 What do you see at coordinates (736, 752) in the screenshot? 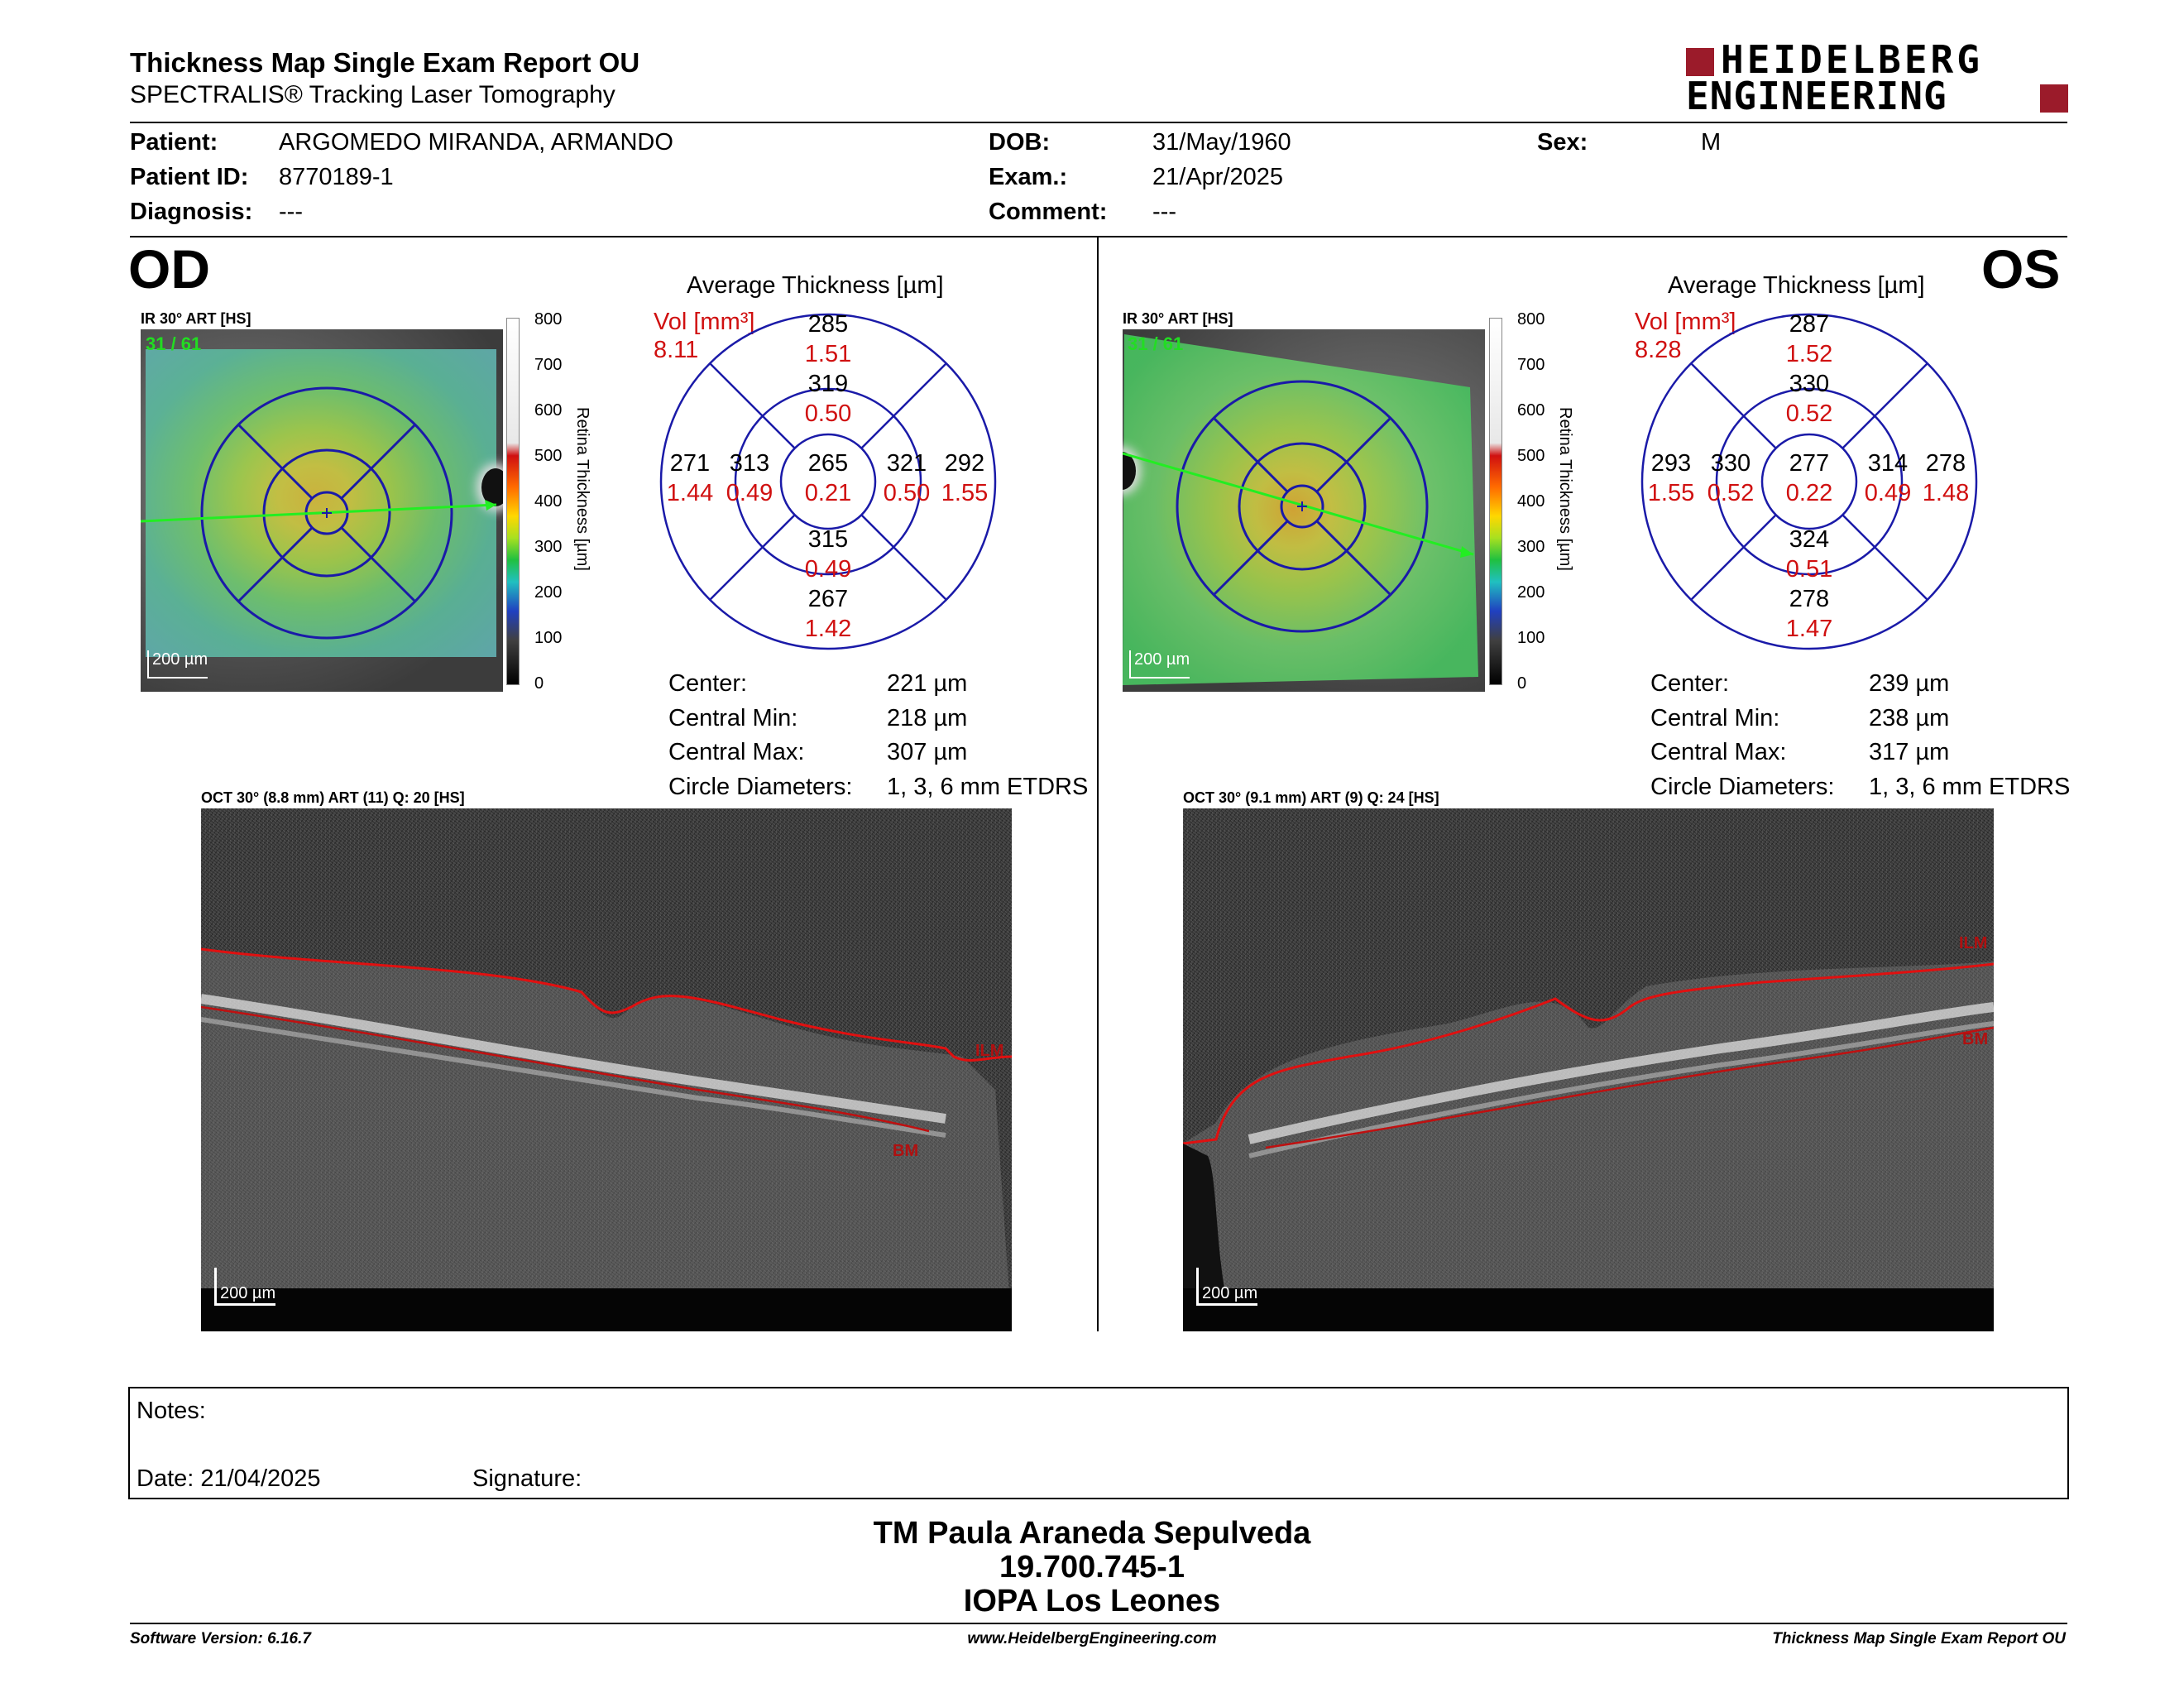
I see `od-max-label: Central Max:` at bounding box center [736, 752].